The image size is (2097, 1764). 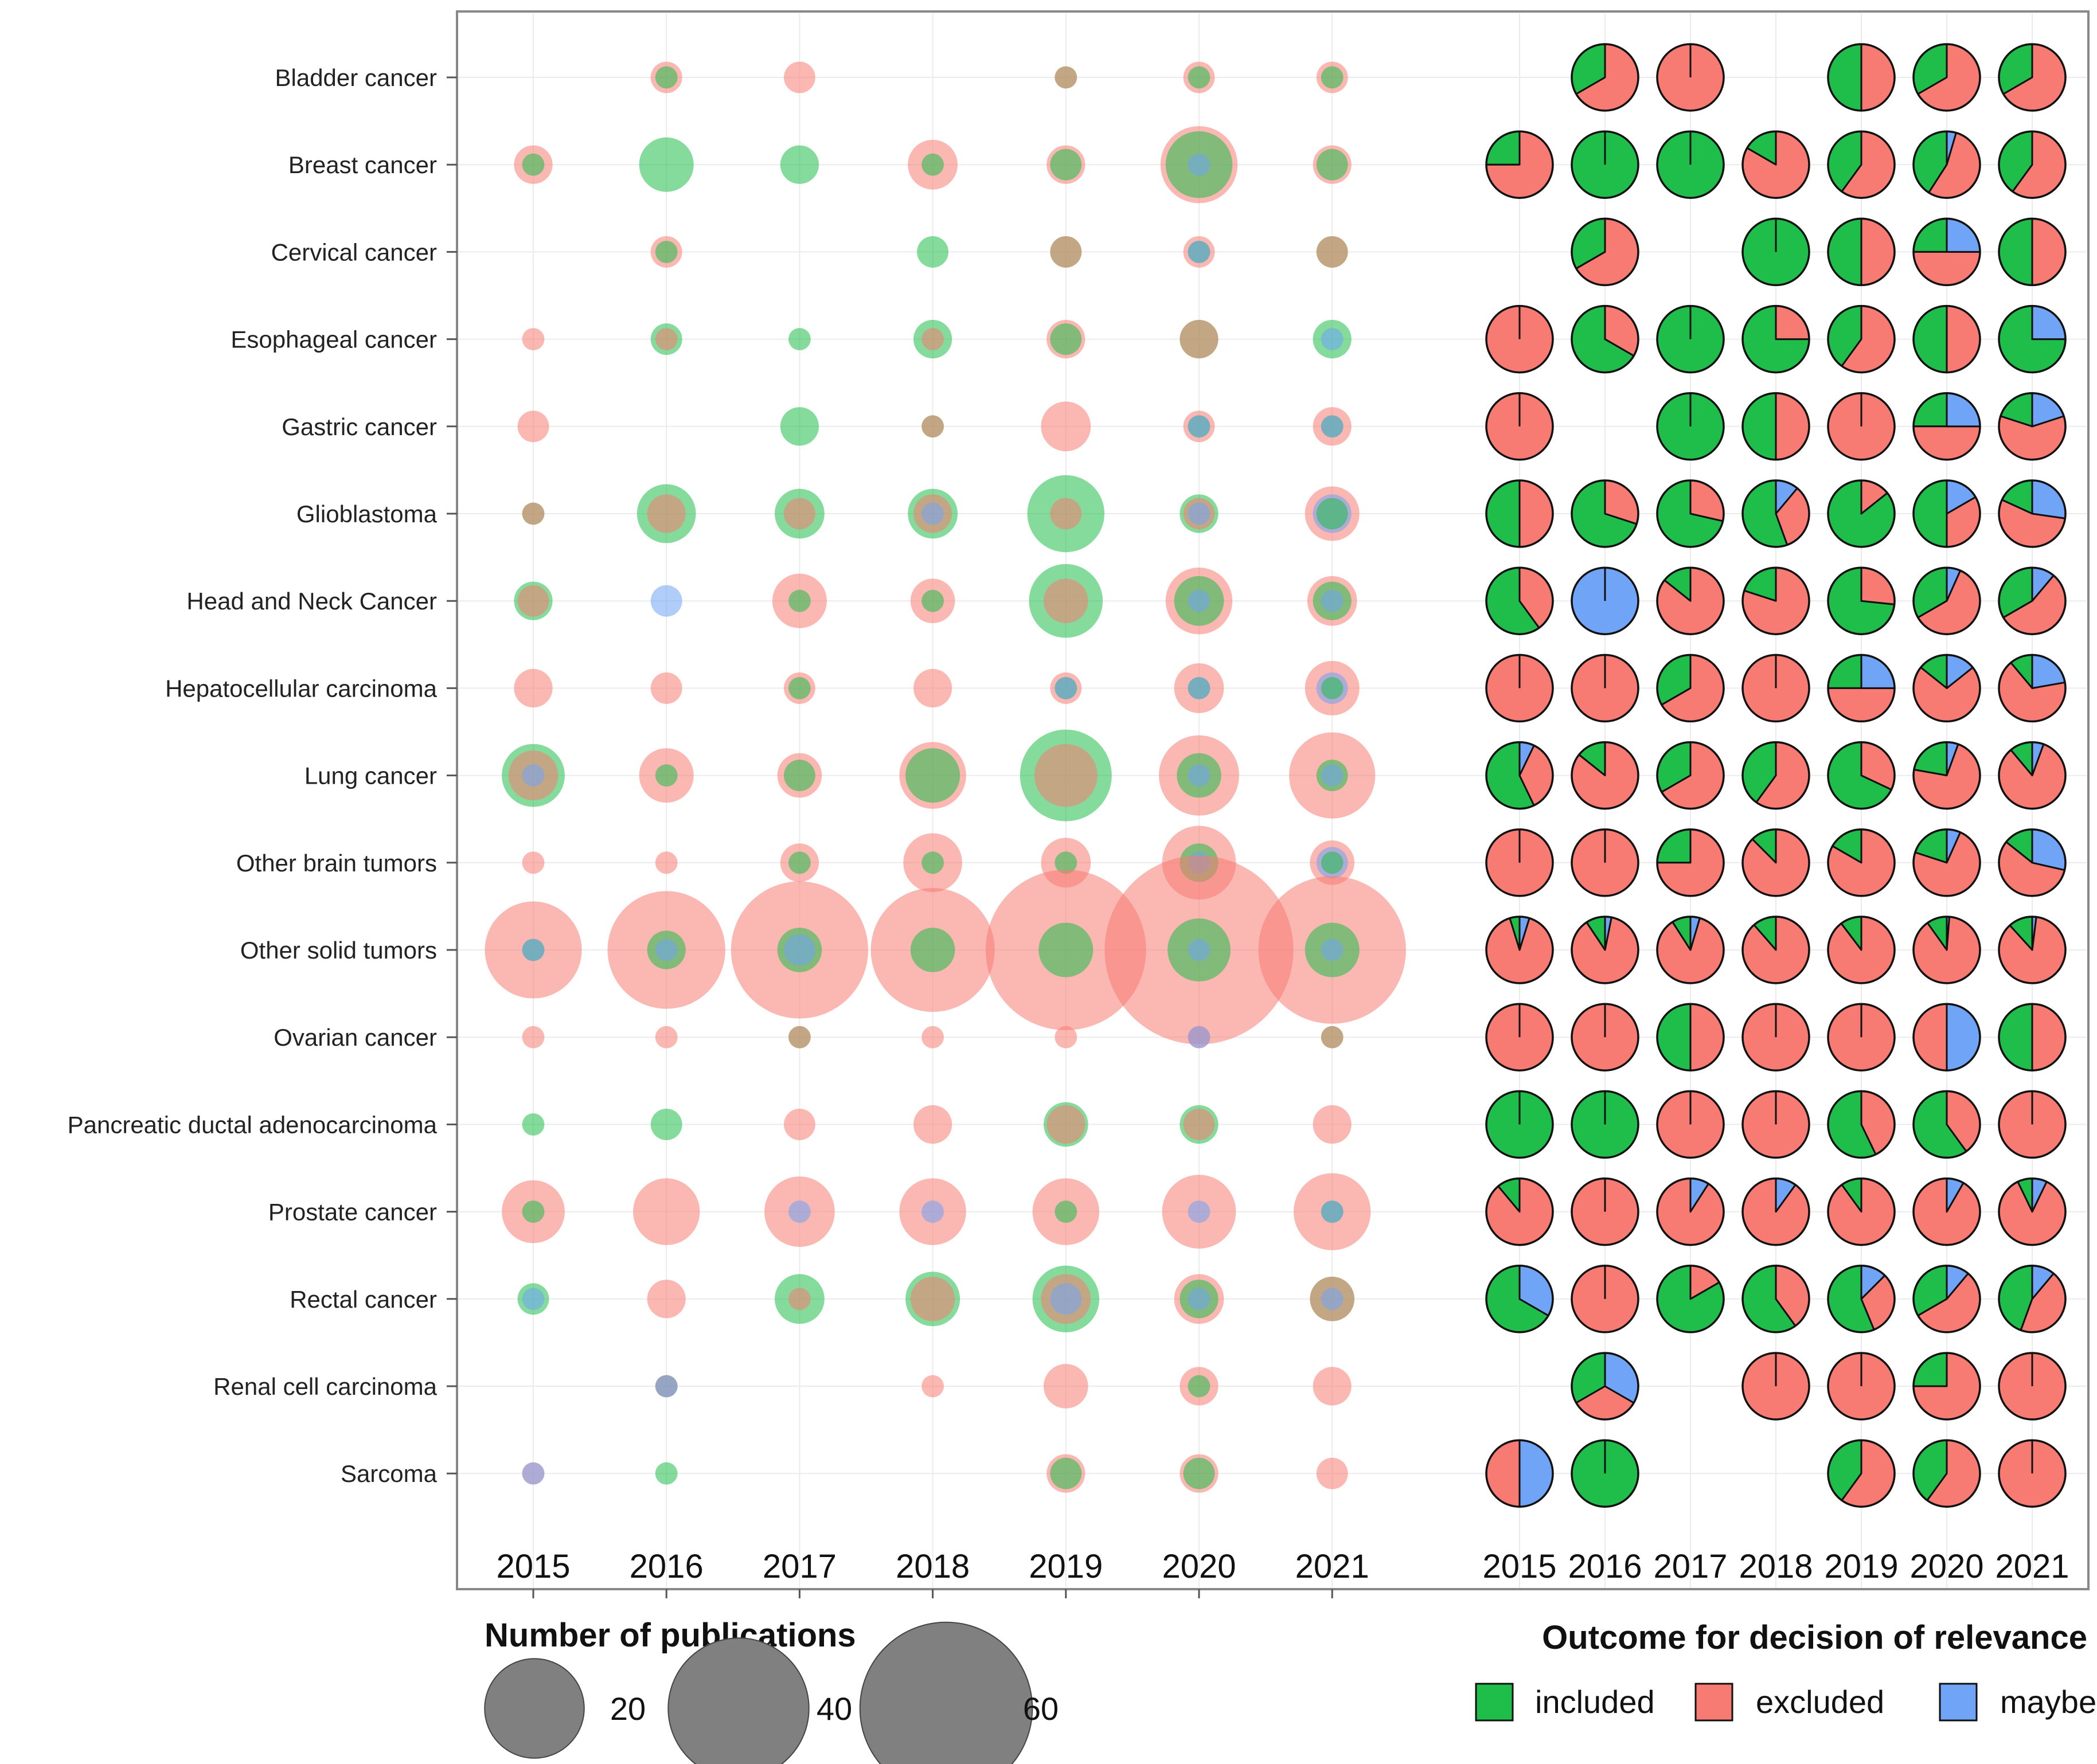 What do you see at coordinates (1776, 688) in the screenshot?
I see `pie-outline-hepatocellular-carcinoma-2018` at bounding box center [1776, 688].